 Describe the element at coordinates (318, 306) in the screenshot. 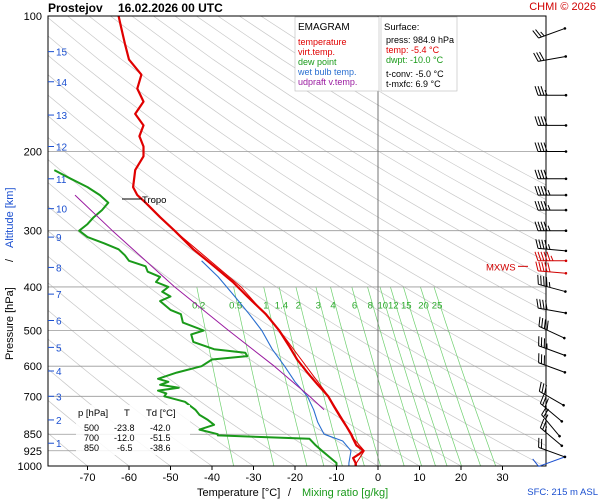

I see `mixing-ratio-label: 3` at that location.